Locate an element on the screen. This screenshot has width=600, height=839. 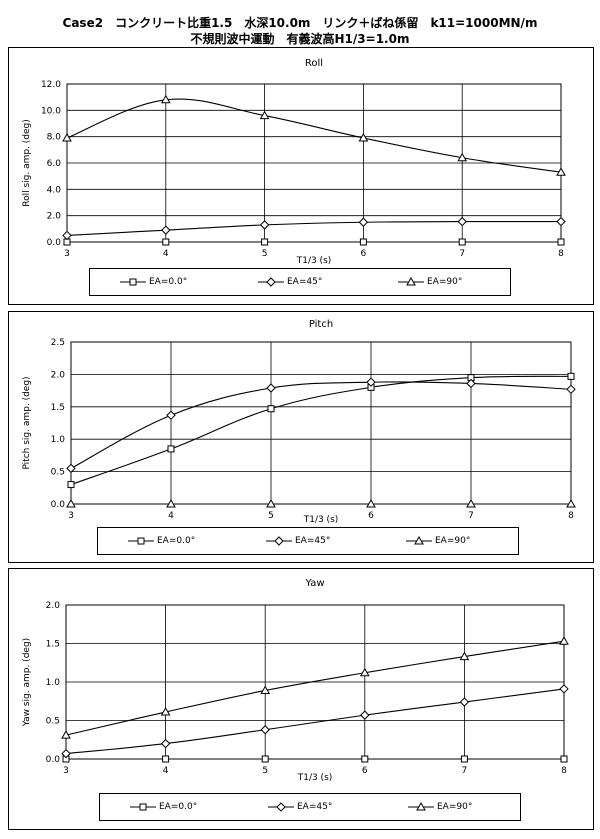
y-tick-label: 2.5 is located at coordinates (58, 343).